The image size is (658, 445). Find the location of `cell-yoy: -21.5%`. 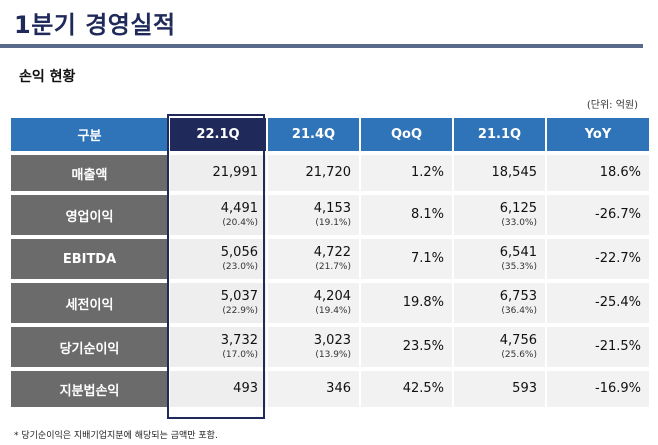

cell-yoy: -21.5% is located at coordinates (597, 347).